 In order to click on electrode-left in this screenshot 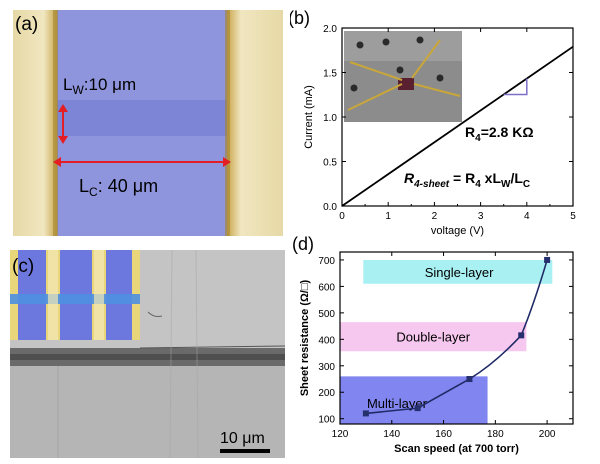, I will do `click(35, 123)`.